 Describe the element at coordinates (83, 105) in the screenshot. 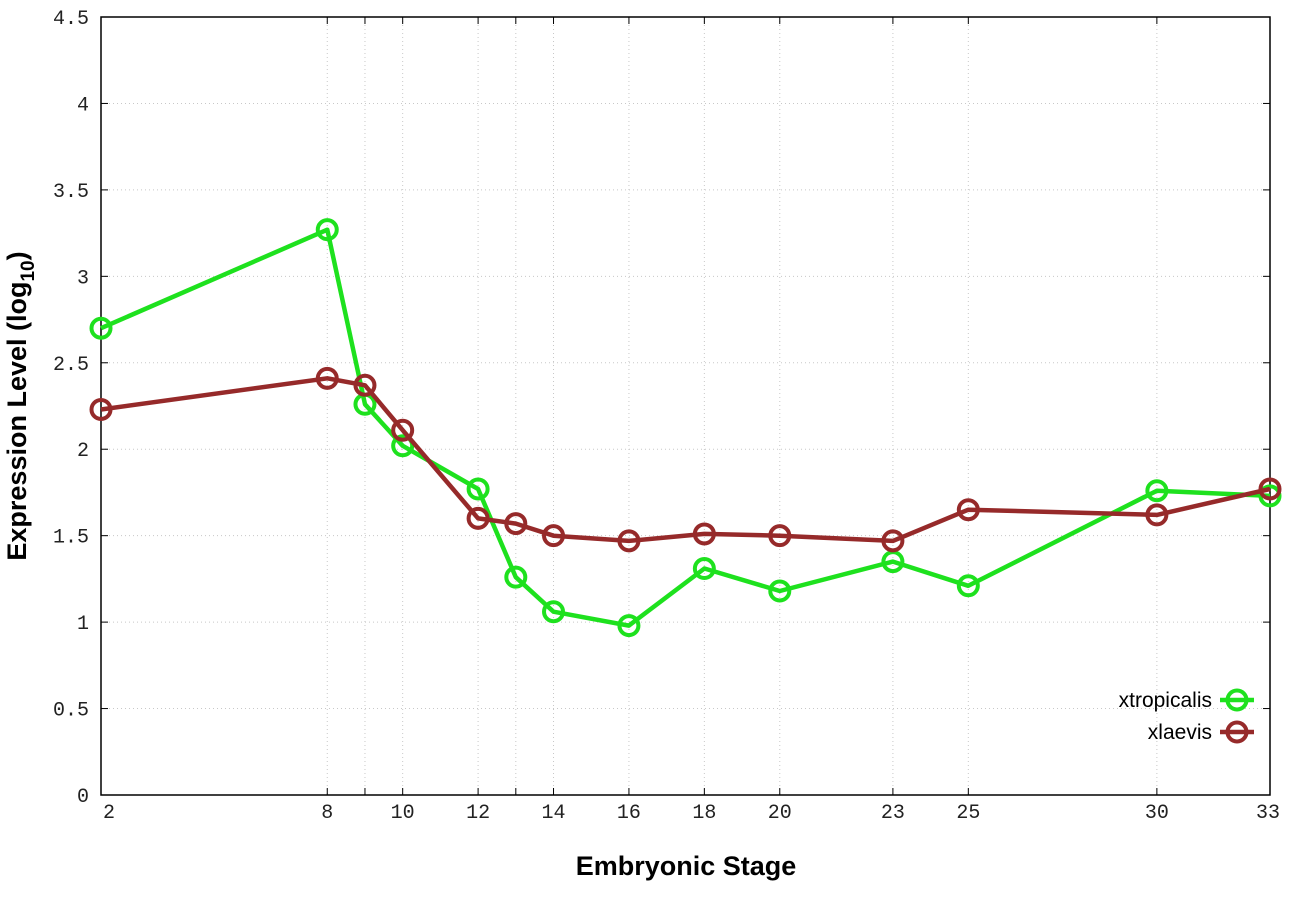

I see `y-tick-label: 4` at that location.